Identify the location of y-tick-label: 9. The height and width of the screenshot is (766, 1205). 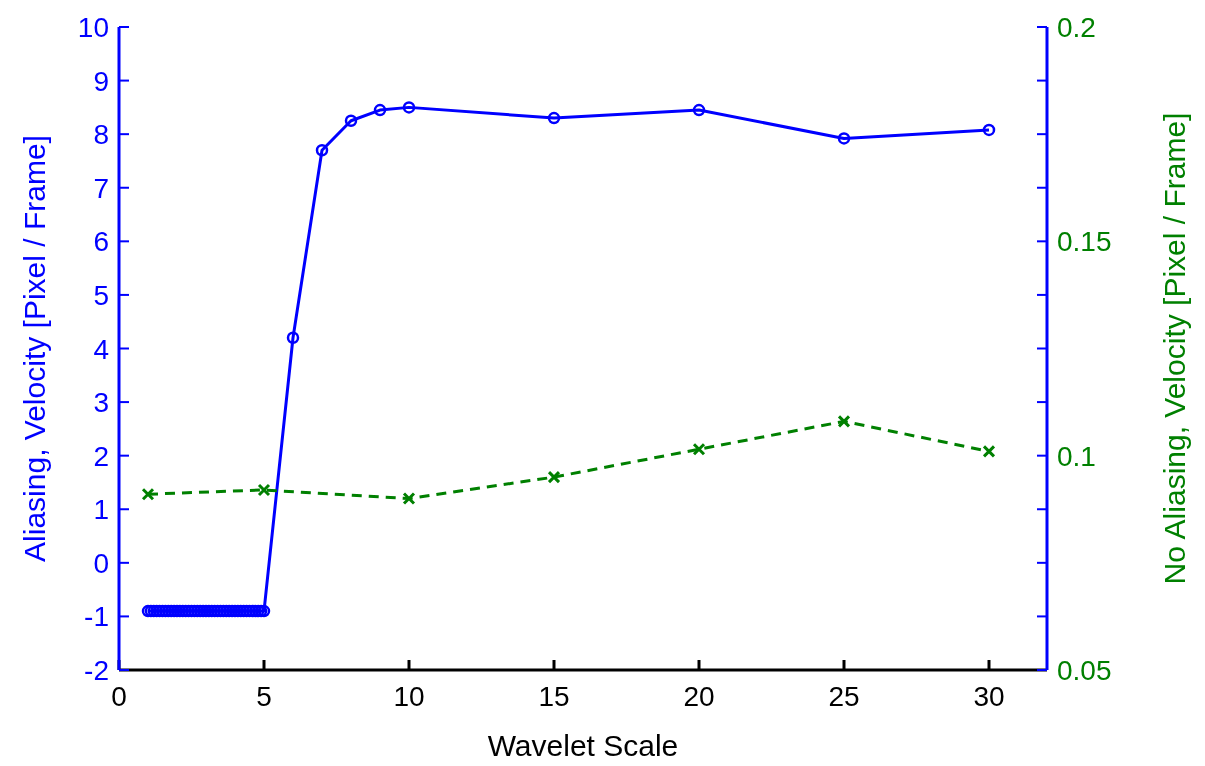
(101, 81).